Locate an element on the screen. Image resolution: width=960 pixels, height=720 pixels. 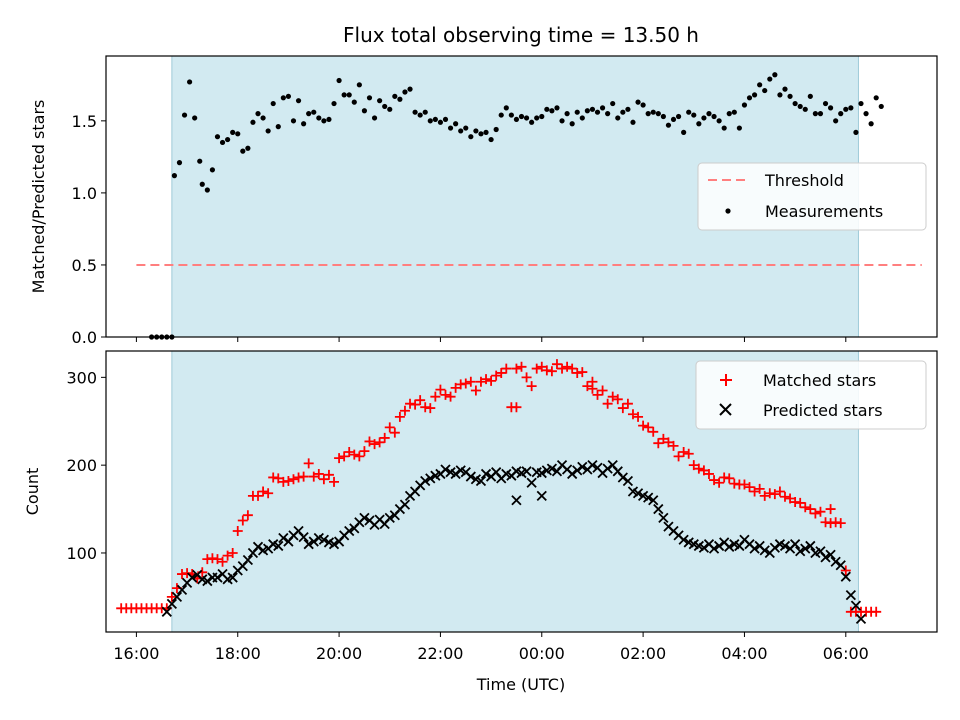
x-tick-label: 20:00 is located at coordinates (339, 653).